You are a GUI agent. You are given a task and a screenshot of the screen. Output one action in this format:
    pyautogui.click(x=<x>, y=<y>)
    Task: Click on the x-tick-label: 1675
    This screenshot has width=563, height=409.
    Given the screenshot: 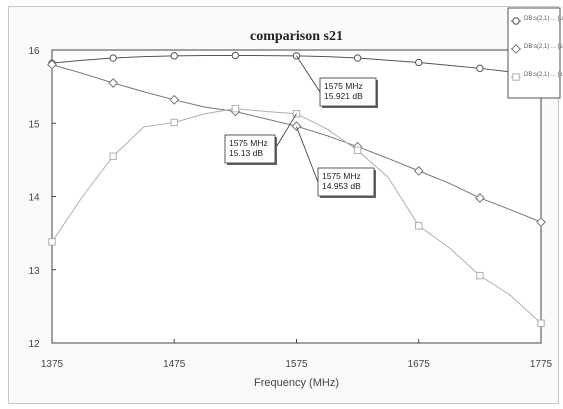 What is the action you would take?
    pyautogui.click(x=419, y=364)
    